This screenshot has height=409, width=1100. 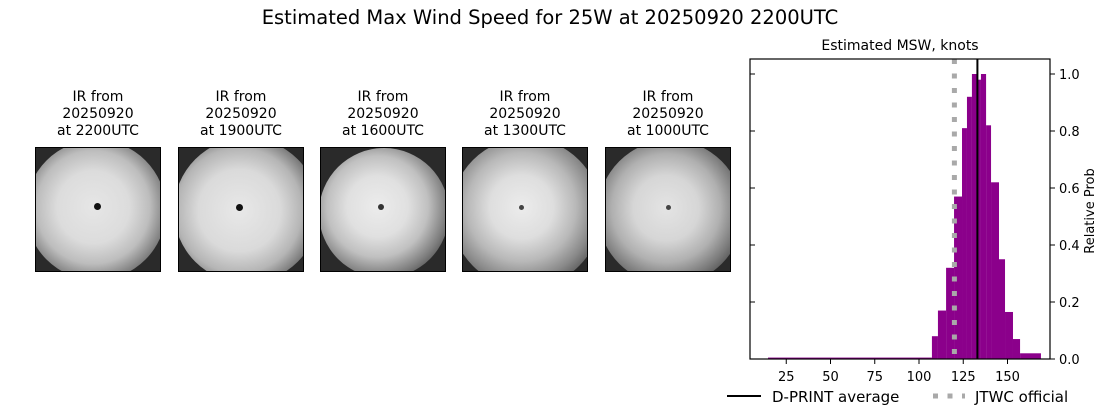 I want to click on panel-title: IR from 20250920 at 1900UTC, so click(x=241, y=114).